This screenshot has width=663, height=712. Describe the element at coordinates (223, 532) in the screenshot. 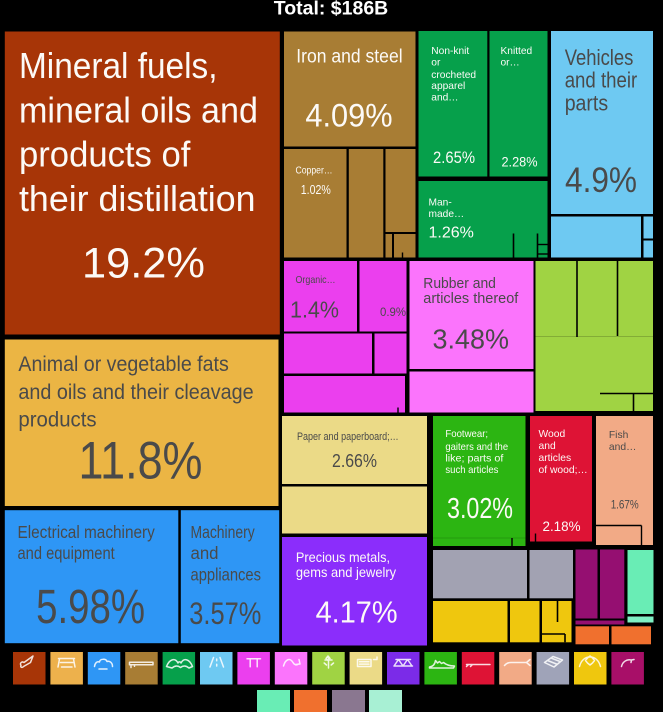

I see `svg-text: Machinery` at that location.